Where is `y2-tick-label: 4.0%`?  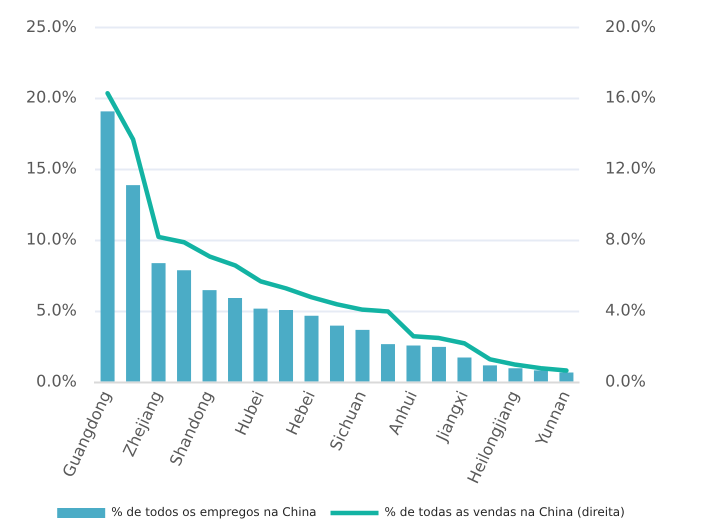
y2-tick-label: 4.0% is located at coordinates (625, 310).